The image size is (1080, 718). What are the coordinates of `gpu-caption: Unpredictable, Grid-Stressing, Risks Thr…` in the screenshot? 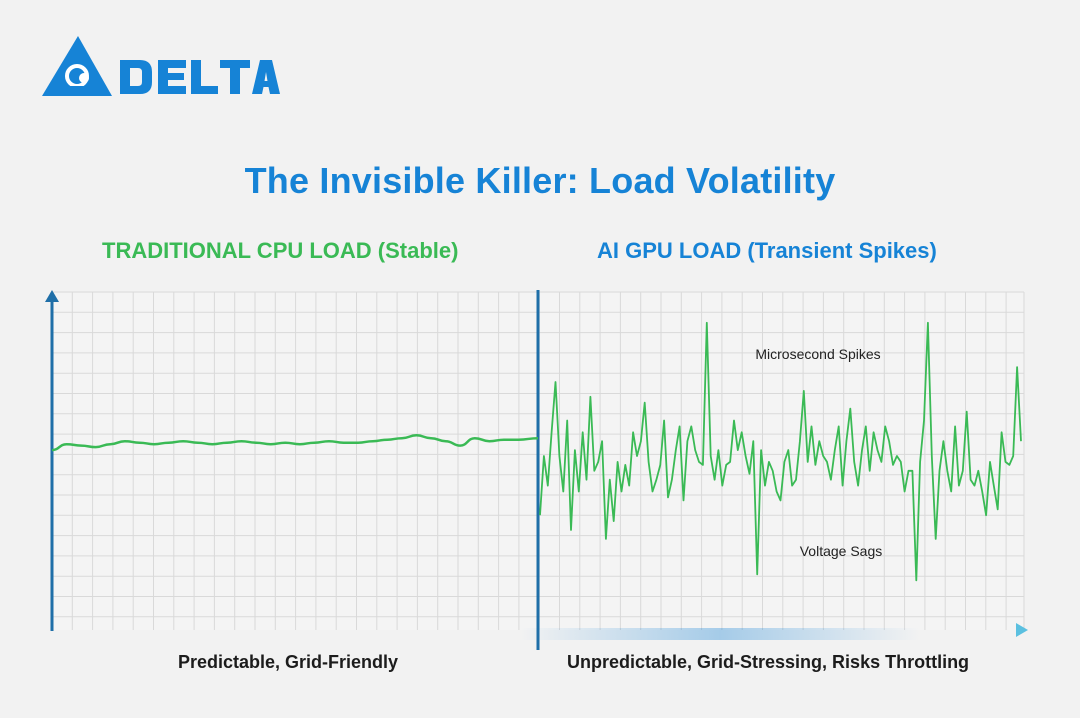 It's located at (768, 662).